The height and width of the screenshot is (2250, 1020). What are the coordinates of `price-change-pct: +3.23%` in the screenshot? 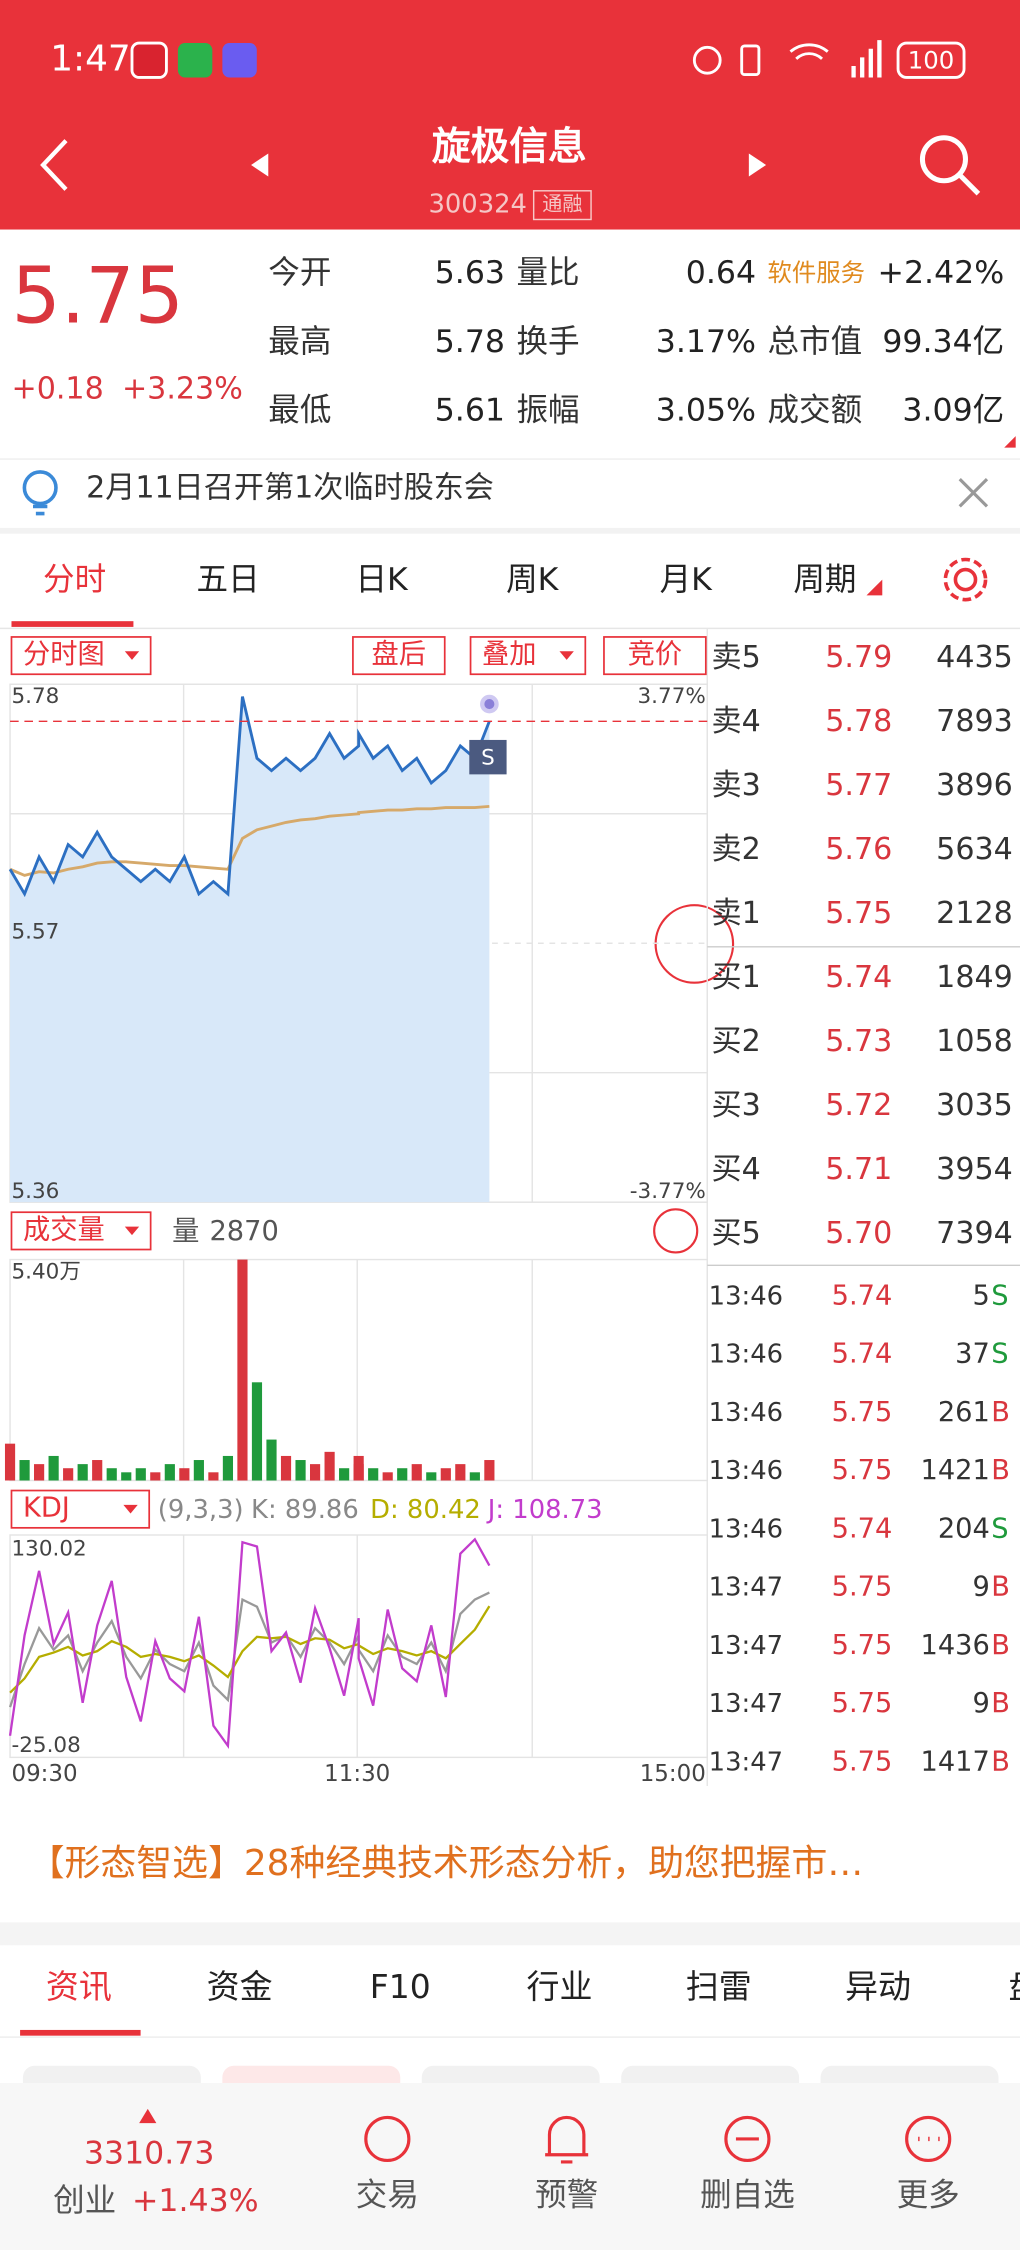 It's located at (182, 389).